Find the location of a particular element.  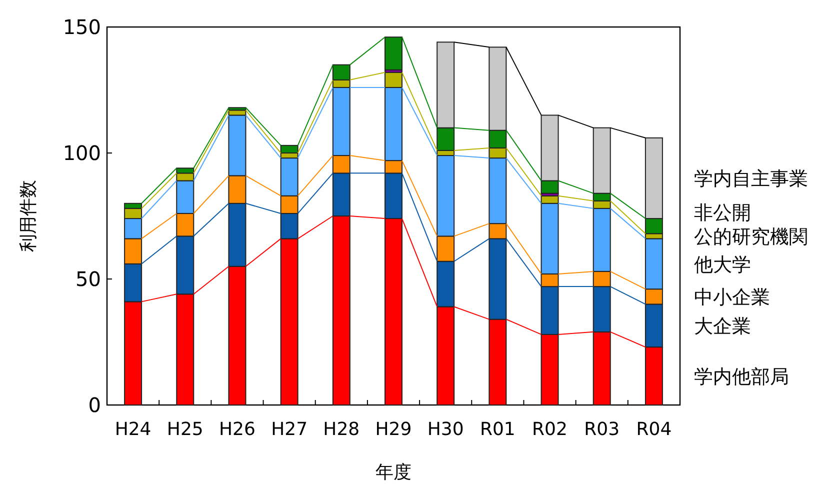

x-tick-label: R03 is located at coordinates (602, 429).